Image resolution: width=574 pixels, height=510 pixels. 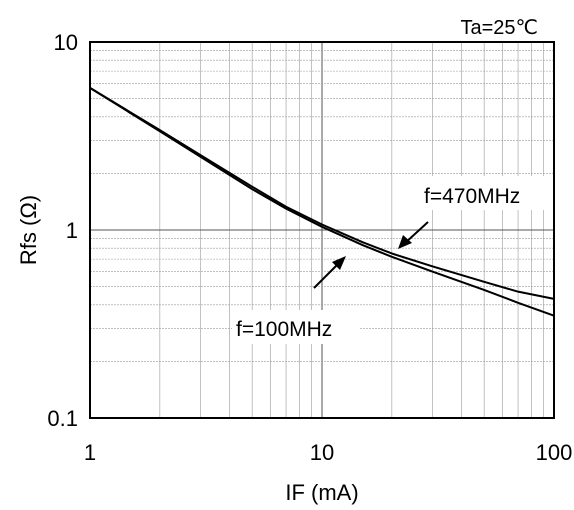 What do you see at coordinates (321, 492) in the screenshot?
I see `x-axis-label: IF (mA)` at bounding box center [321, 492].